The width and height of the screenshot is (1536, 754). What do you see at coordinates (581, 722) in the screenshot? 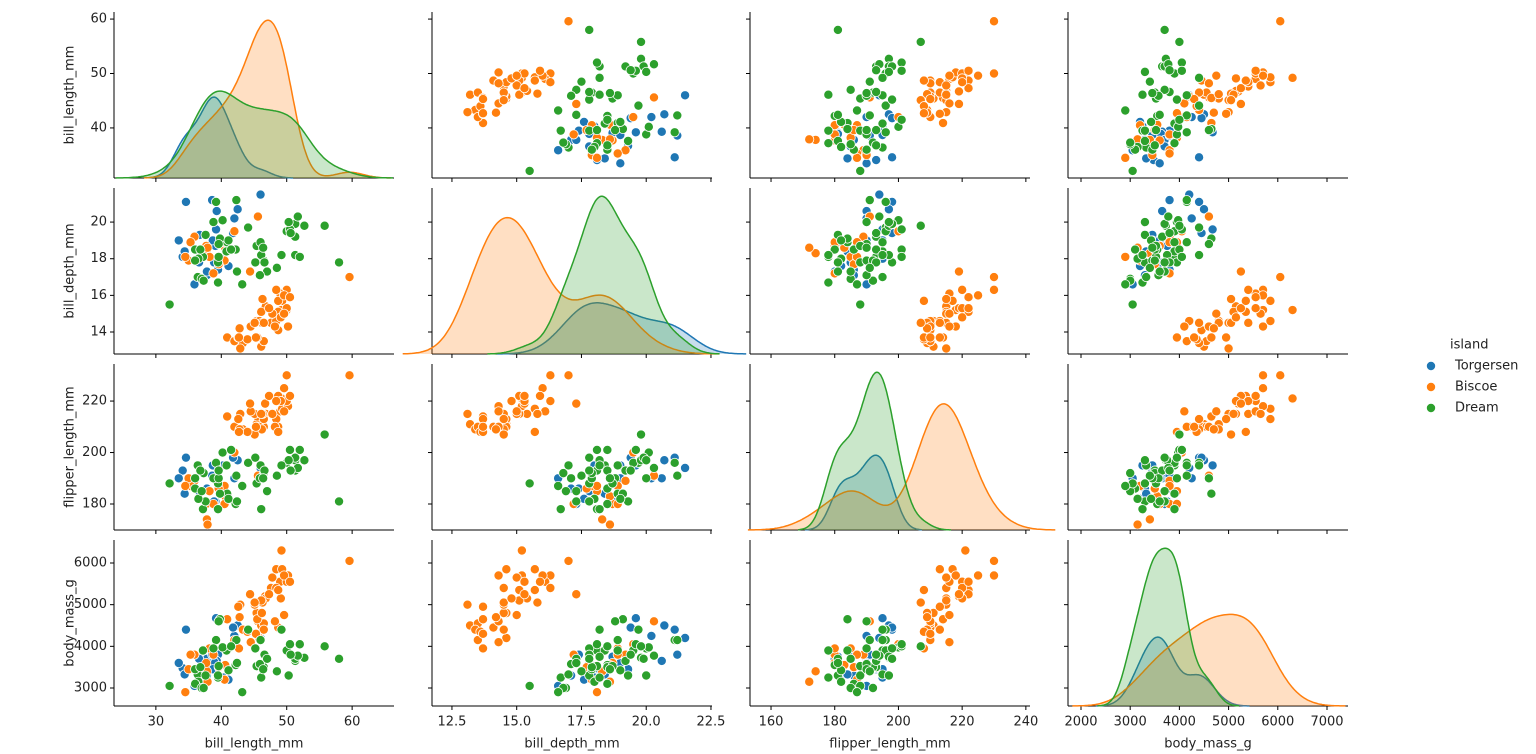
I see `x-tick-label: 17.5` at bounding box center [581, 722].